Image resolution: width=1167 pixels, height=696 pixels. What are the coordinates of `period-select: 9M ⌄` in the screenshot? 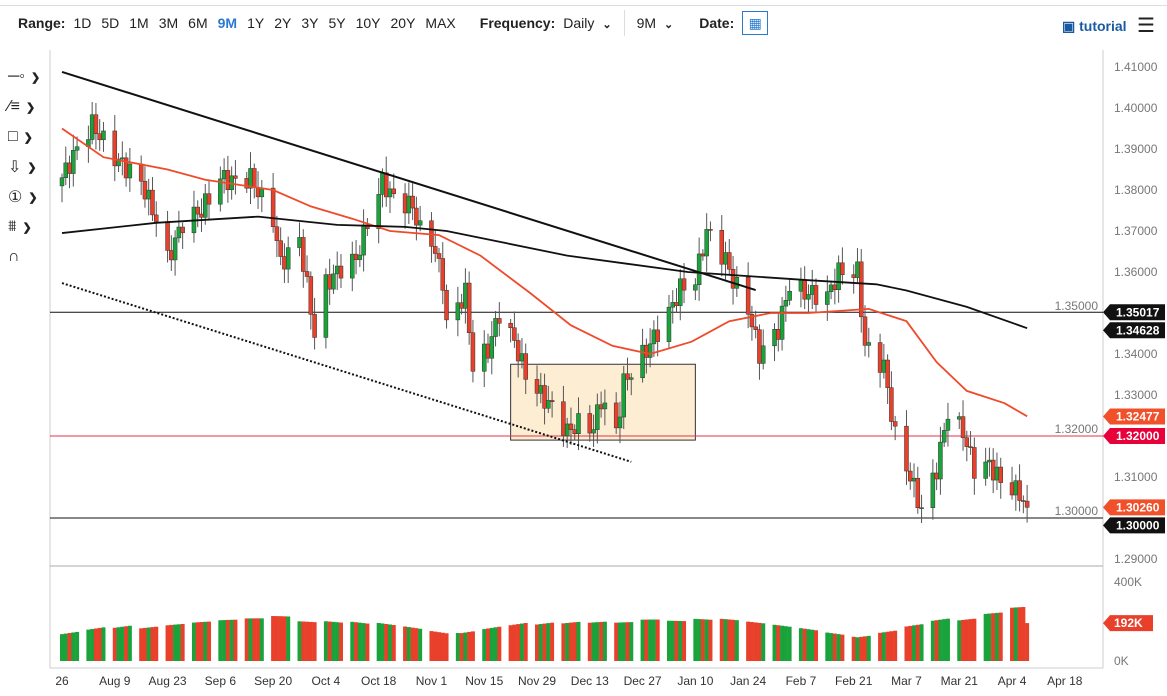 It's located at (655, 23).